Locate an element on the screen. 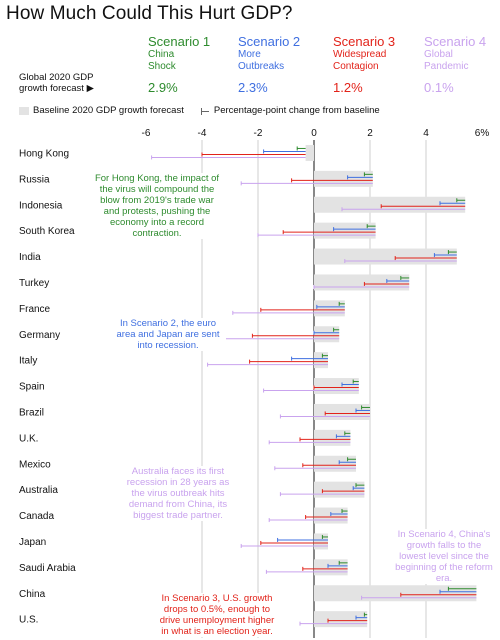  country-label: China is located at coordinates (32, 594).